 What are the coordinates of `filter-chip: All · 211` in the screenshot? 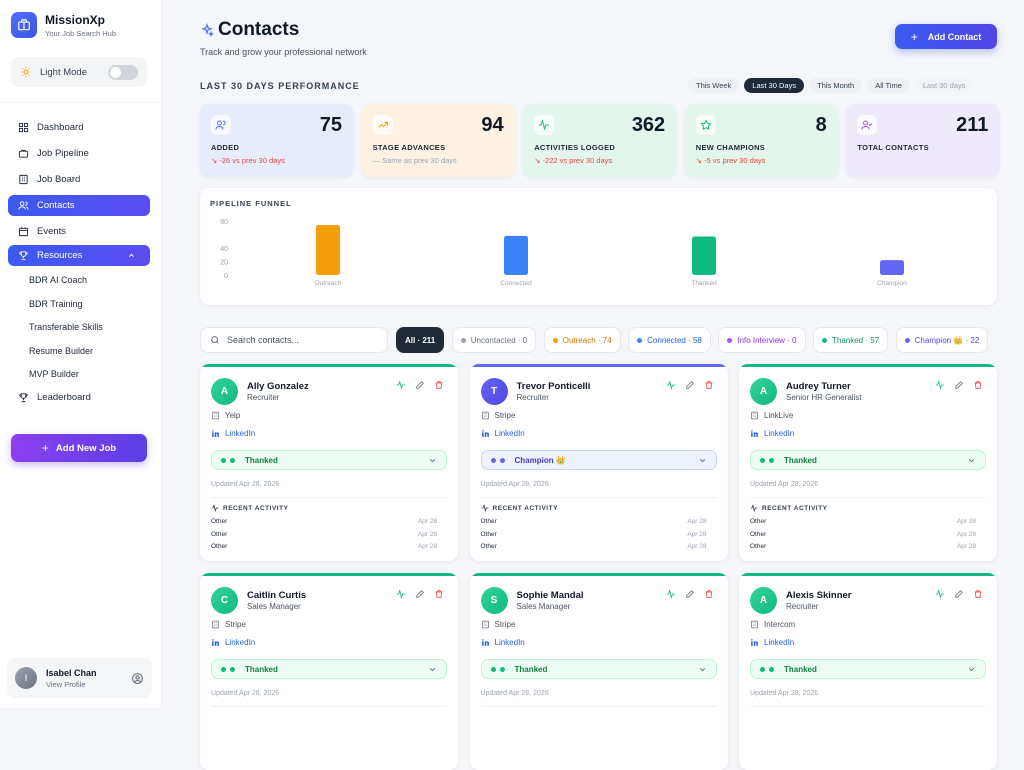 It's located at (420, 340).